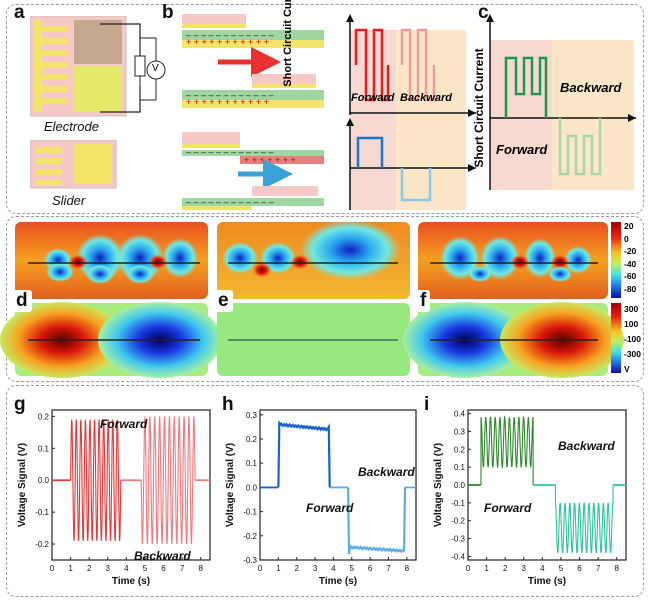  I want to click on colorbar-tick: 300, so click(631, 309).